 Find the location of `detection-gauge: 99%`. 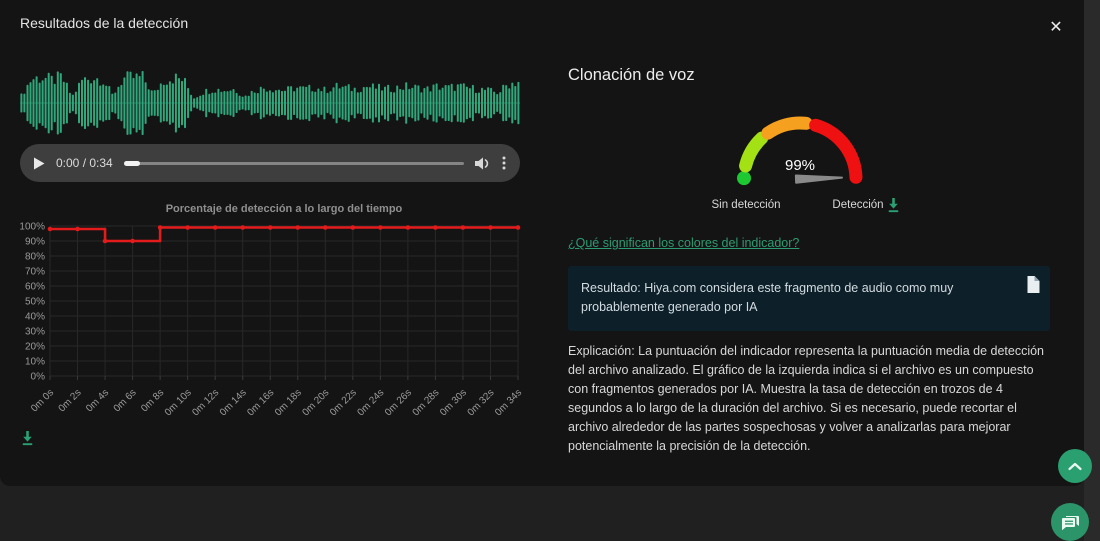

detection-gauge: 99% is located at coordinates (800, 151).